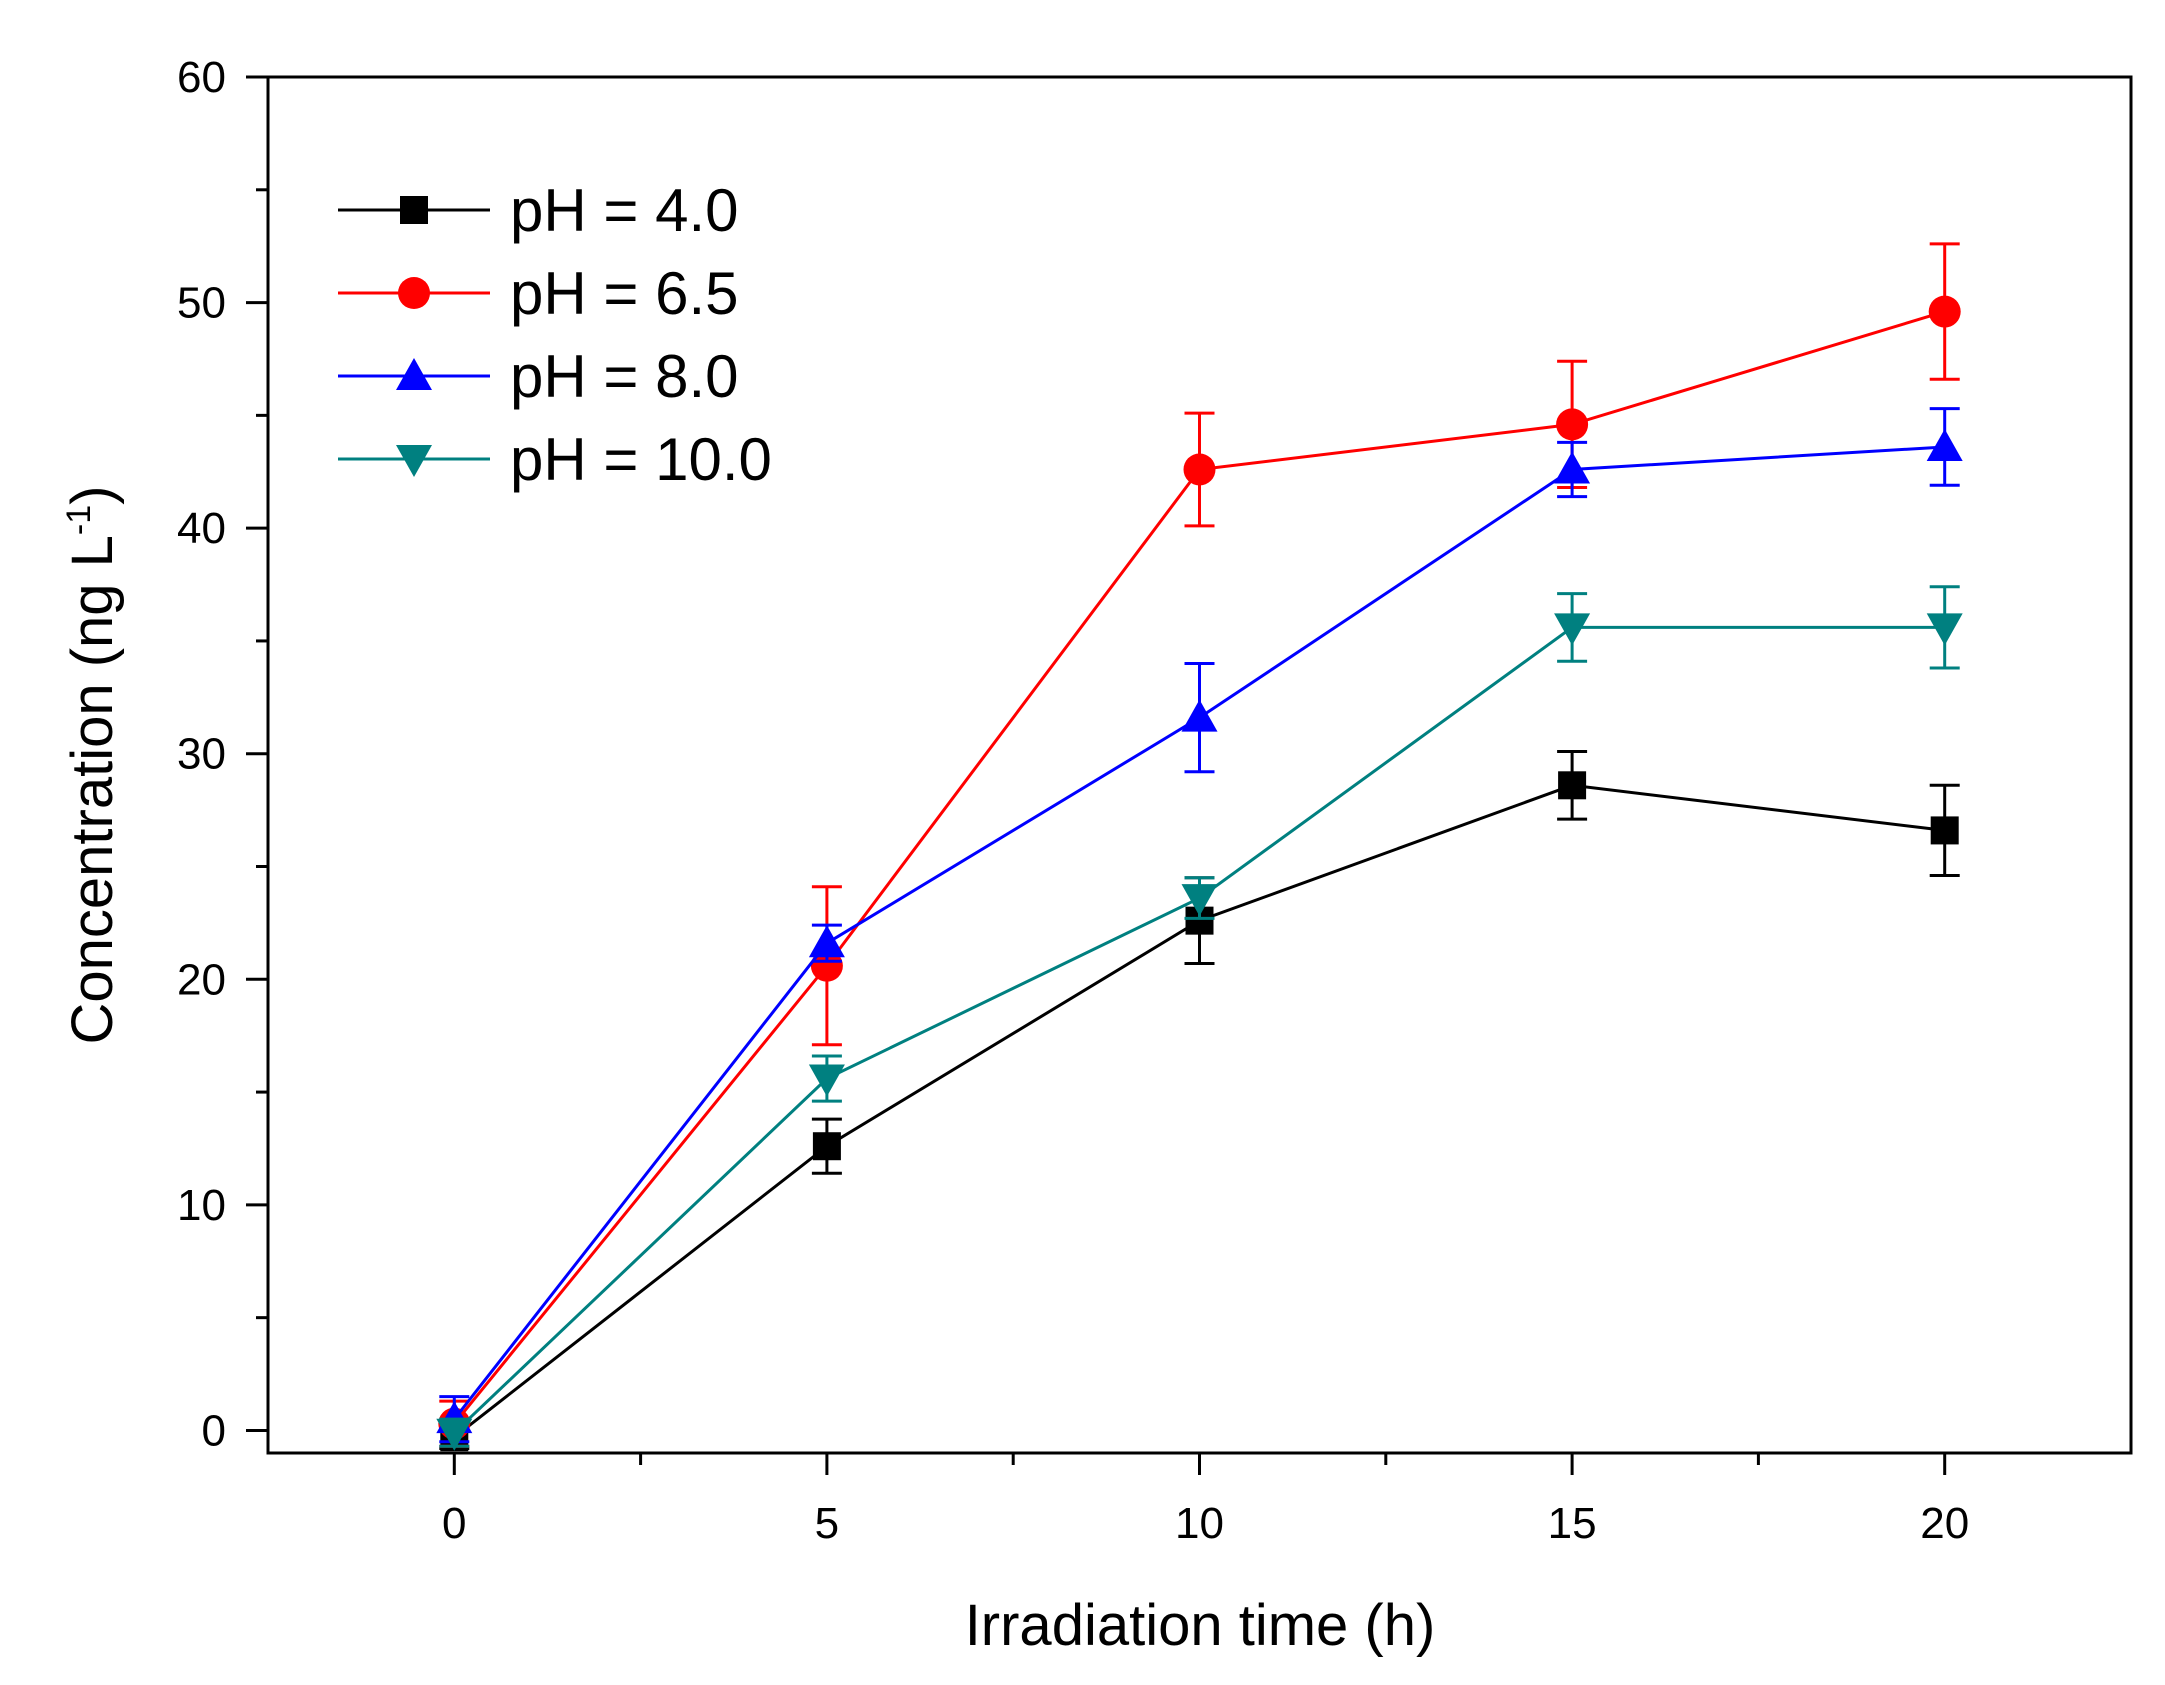 This screenshot has width=2165, height=1685. What do you see at coordinates (214, 1430) in the screenshot?
I see `y-tick-label: 0` at bounding box center [214, 1430].